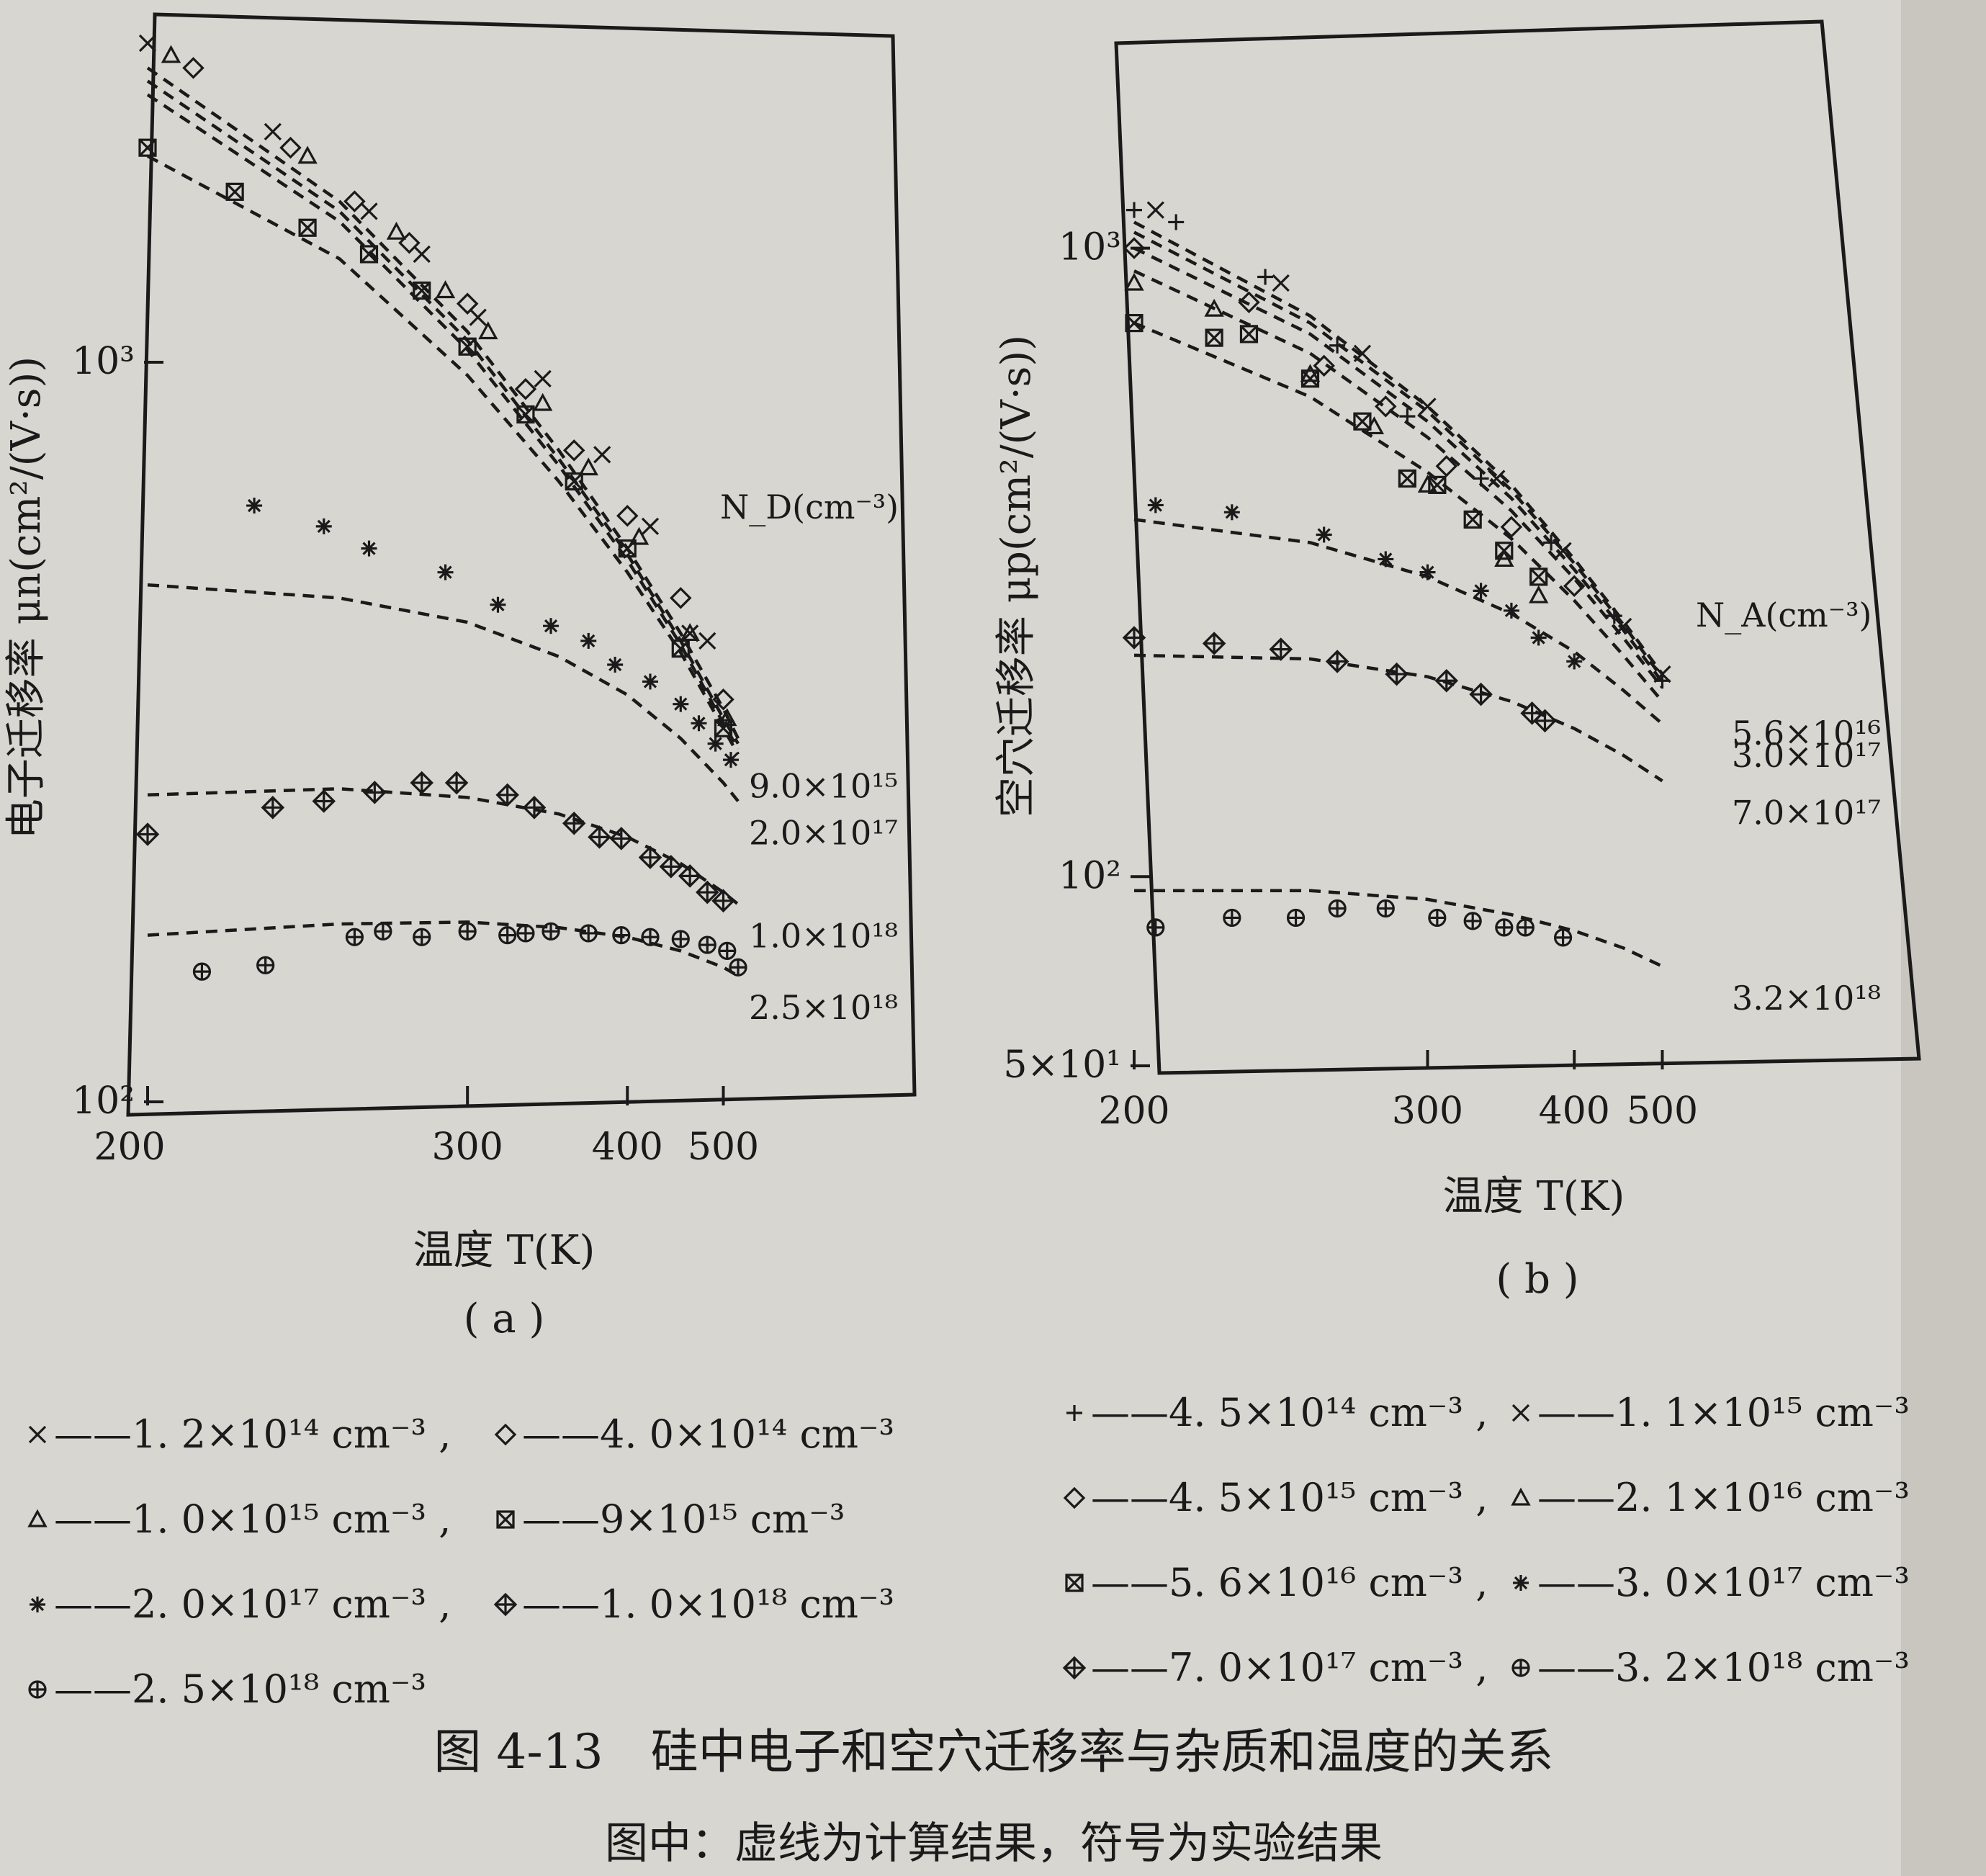  Describe the element at coordinates (504, 1250) in the screenshot. I see `panel-a-x-axis-label: 温度 T(K)` at that location.